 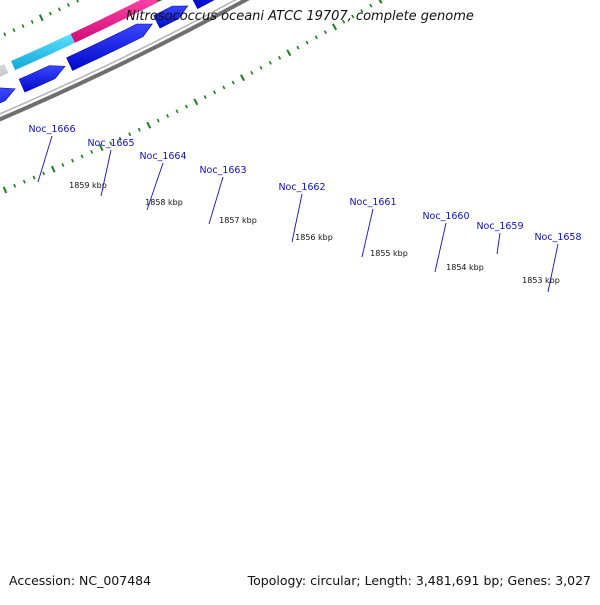 I want to click on gene-label: Noc_1662, so click(x=301, y=187).